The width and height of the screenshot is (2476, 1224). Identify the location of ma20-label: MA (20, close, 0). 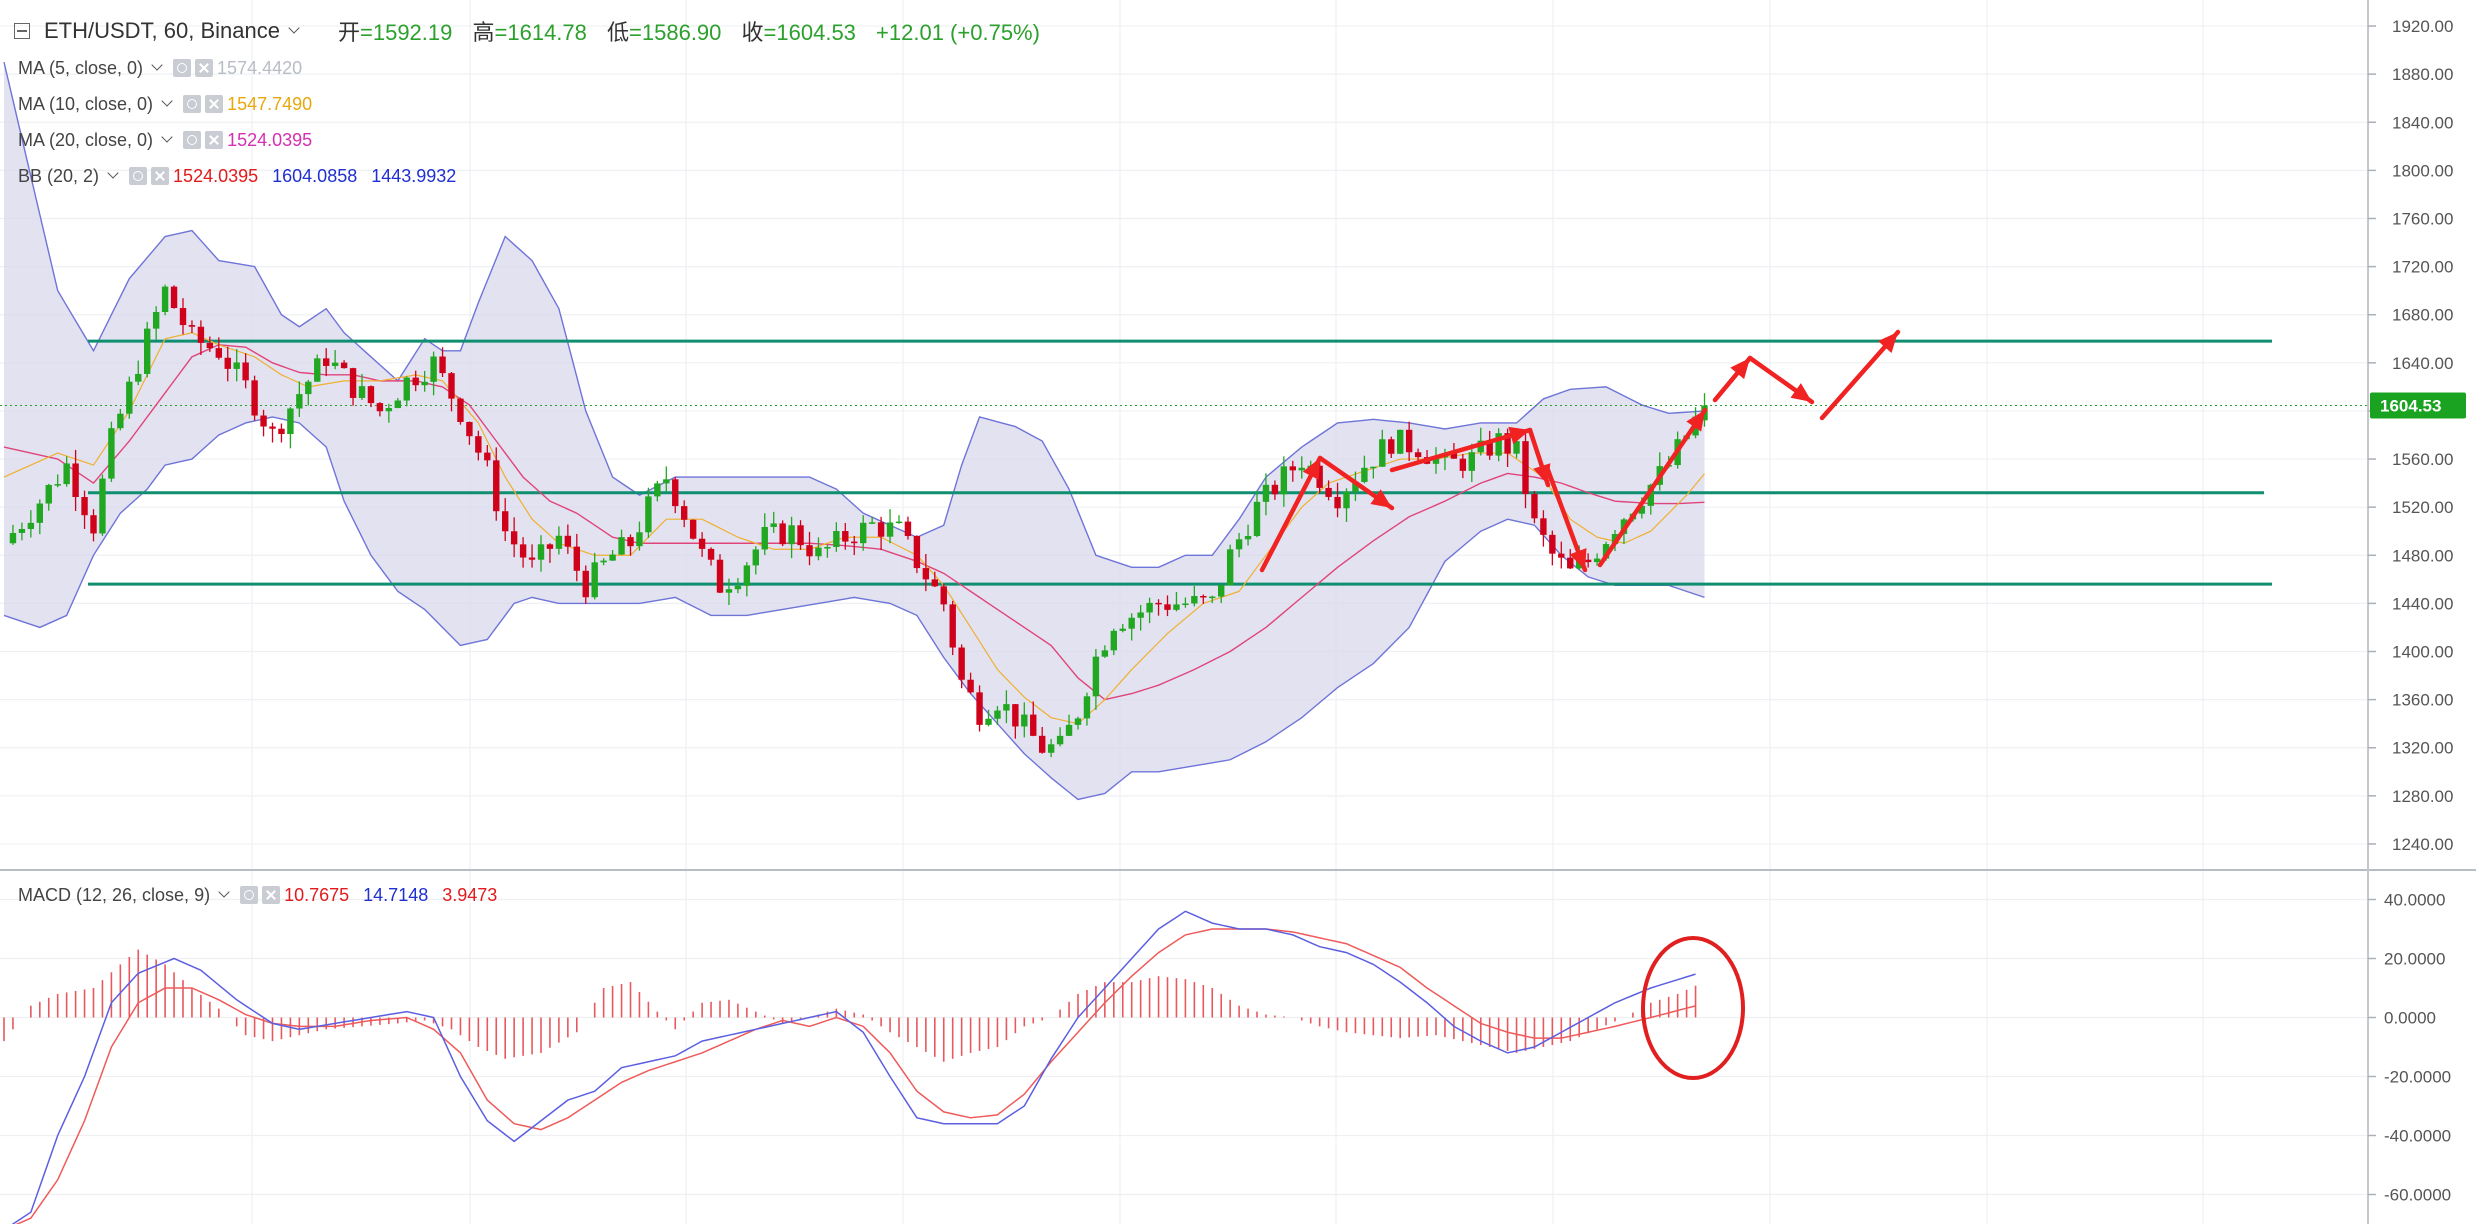
(86, 139).